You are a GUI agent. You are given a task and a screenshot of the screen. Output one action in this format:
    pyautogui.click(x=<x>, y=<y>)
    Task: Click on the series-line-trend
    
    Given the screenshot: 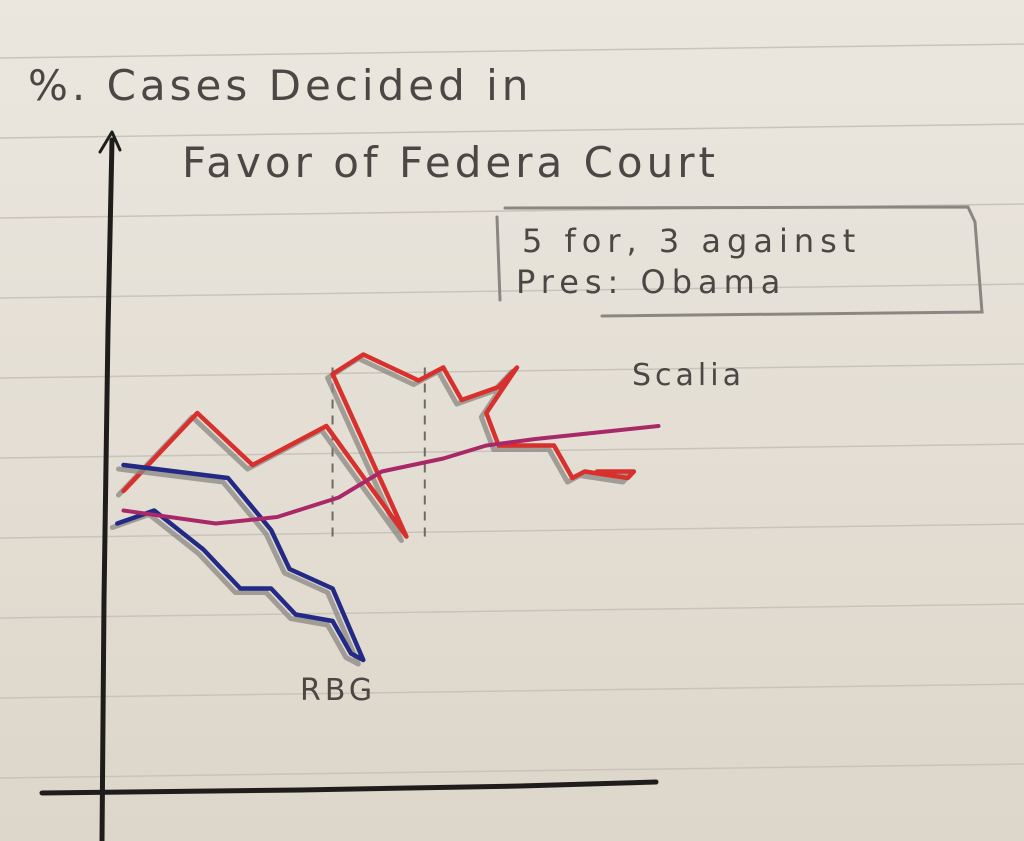 What is the action you would take?
    pyautogui.click(x=391, y=475)
    